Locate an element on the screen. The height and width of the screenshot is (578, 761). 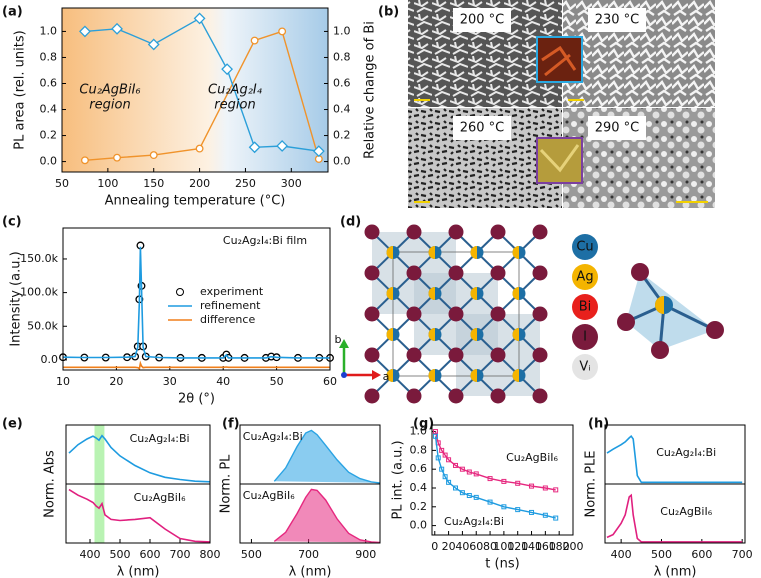
panel-label: (d) is located at coordinates (350, 222).